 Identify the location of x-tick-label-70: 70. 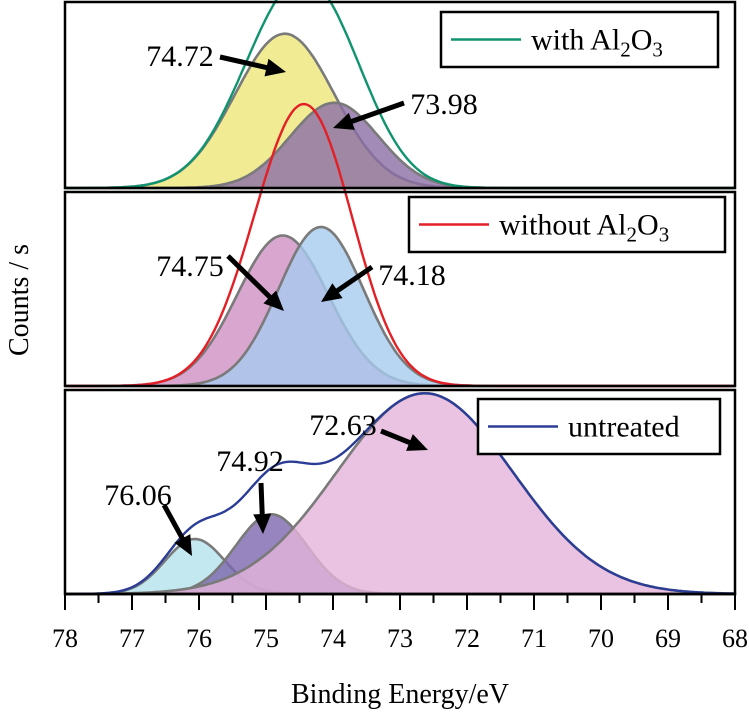
(601, 638).